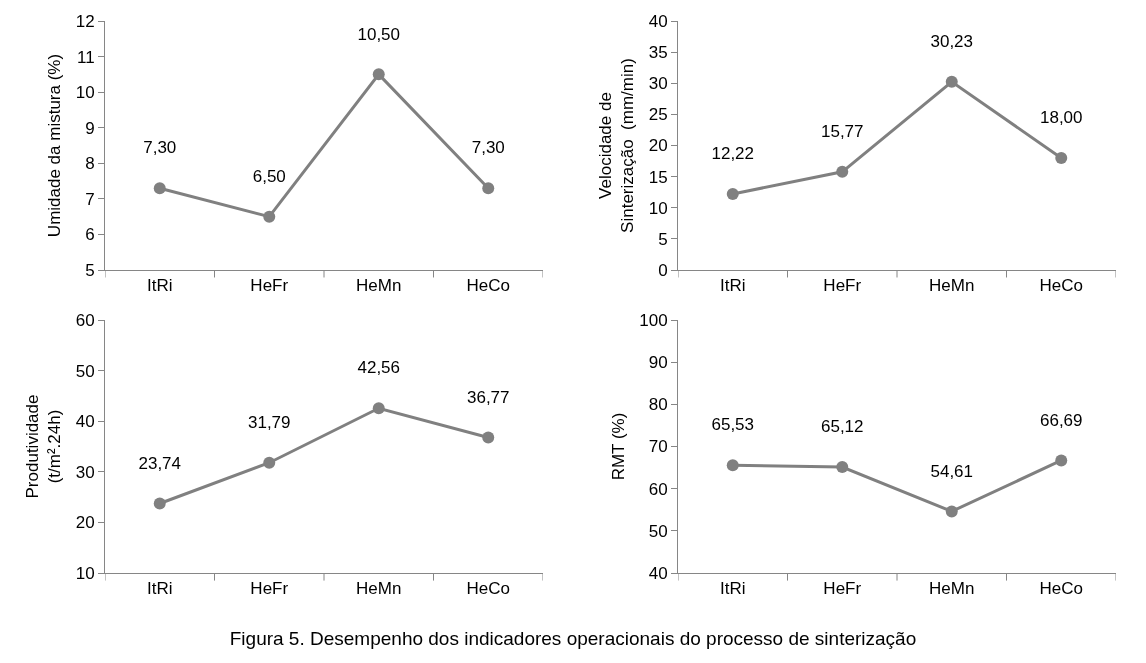 The height and width of the screenshot is (663, 1146). What do you see at coordinates (952, 471) in the screenshot?
I see `data-label: 54,61` at bounding box center [952, 471].